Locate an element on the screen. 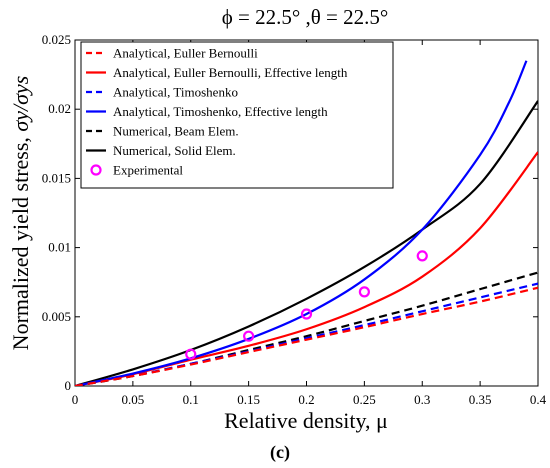 This screenshot has width=550, height=468. y-axis-label: Normalized yield stress, σy/σys is located at coordinates (20, 213).